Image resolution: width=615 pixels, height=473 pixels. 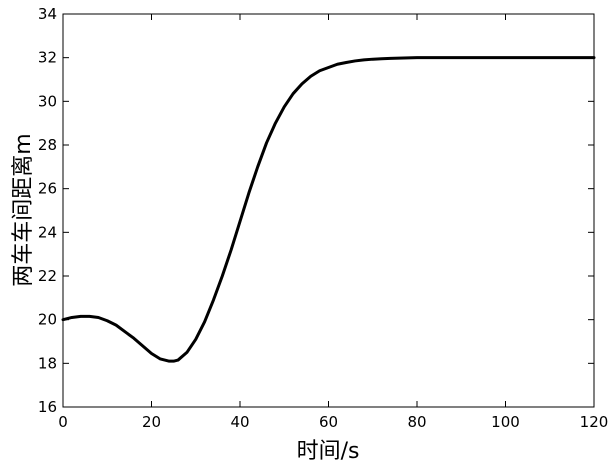 I want to click on y-tick-label: 18, so click(x=47, y=363).